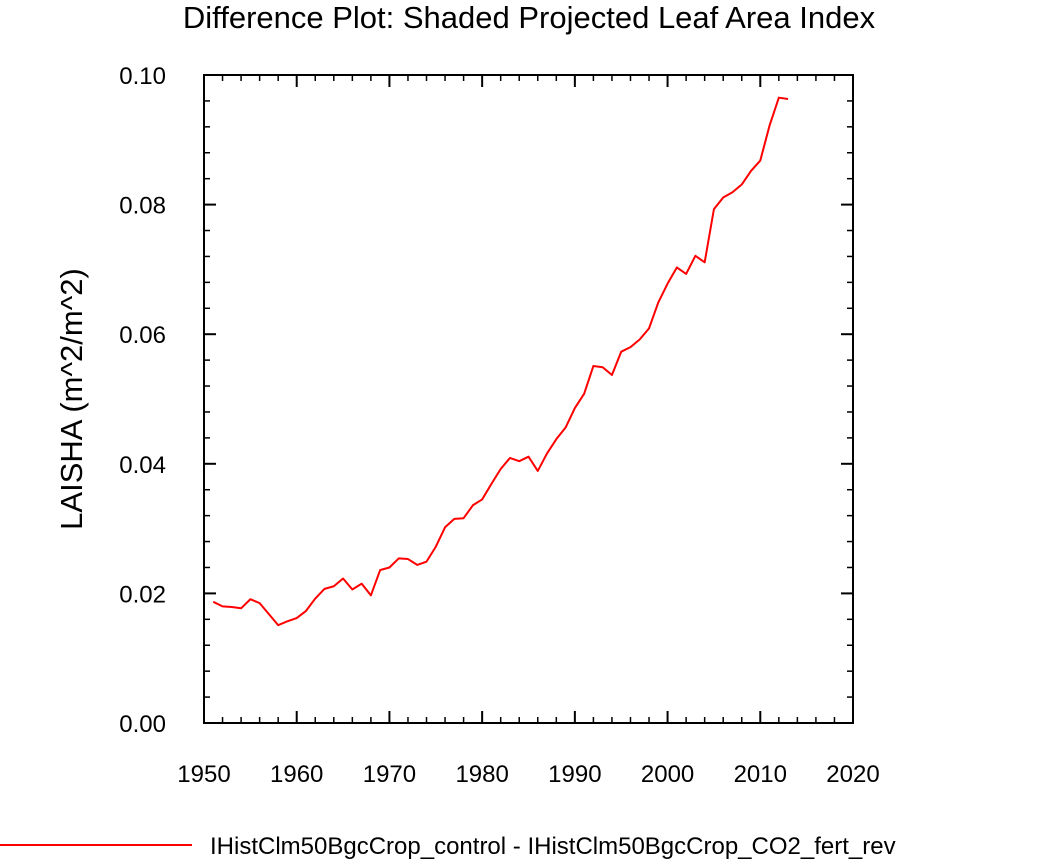 This screenshot has width=1057, height=864. I want to click on y-tick-label: 0.00, so click(142, 724).